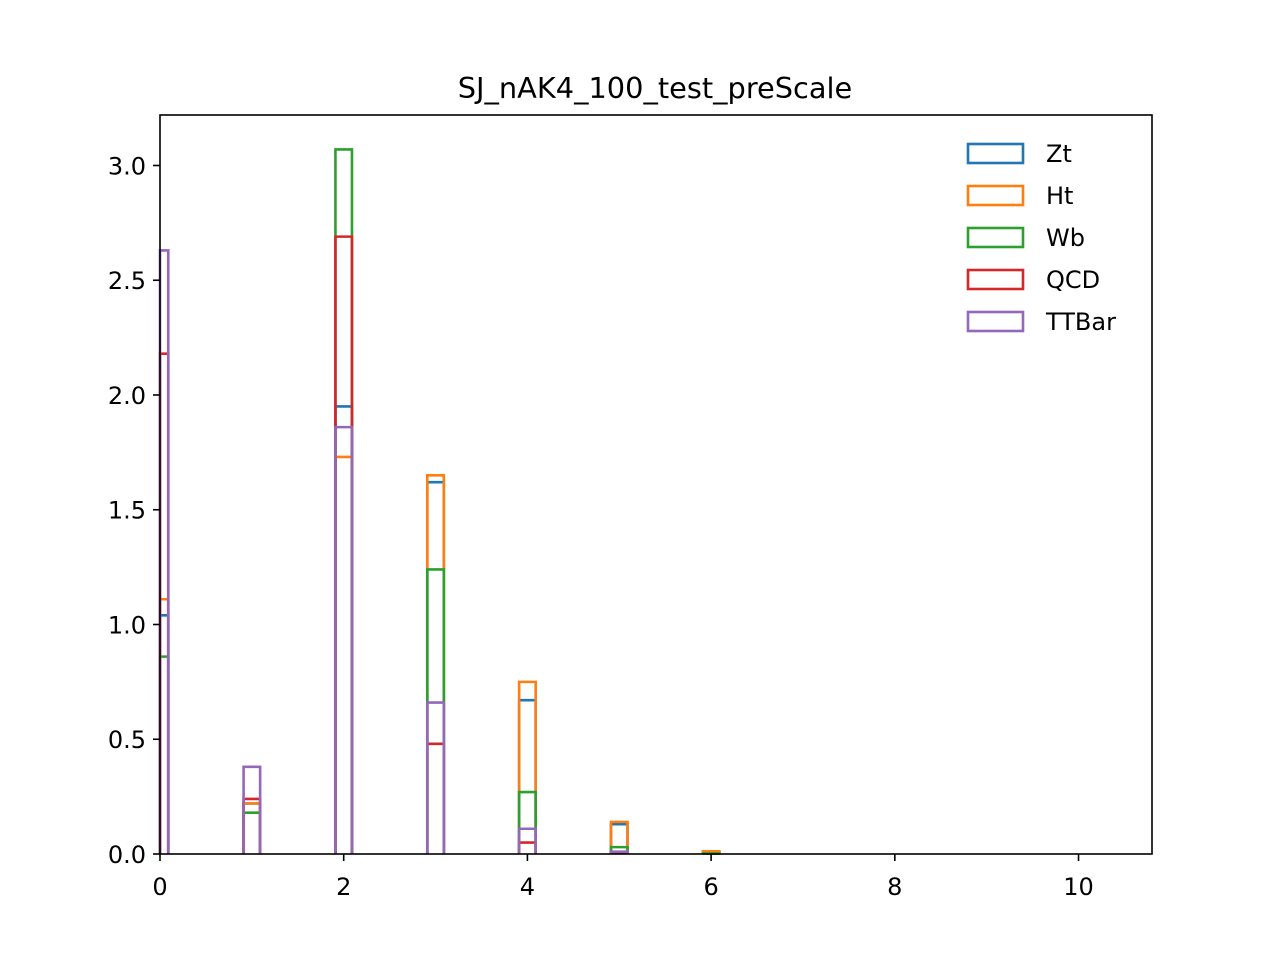 The height and width of the screenshot is (960, 1280). I want to click on x-tick-label: 8, so click(894, 887).